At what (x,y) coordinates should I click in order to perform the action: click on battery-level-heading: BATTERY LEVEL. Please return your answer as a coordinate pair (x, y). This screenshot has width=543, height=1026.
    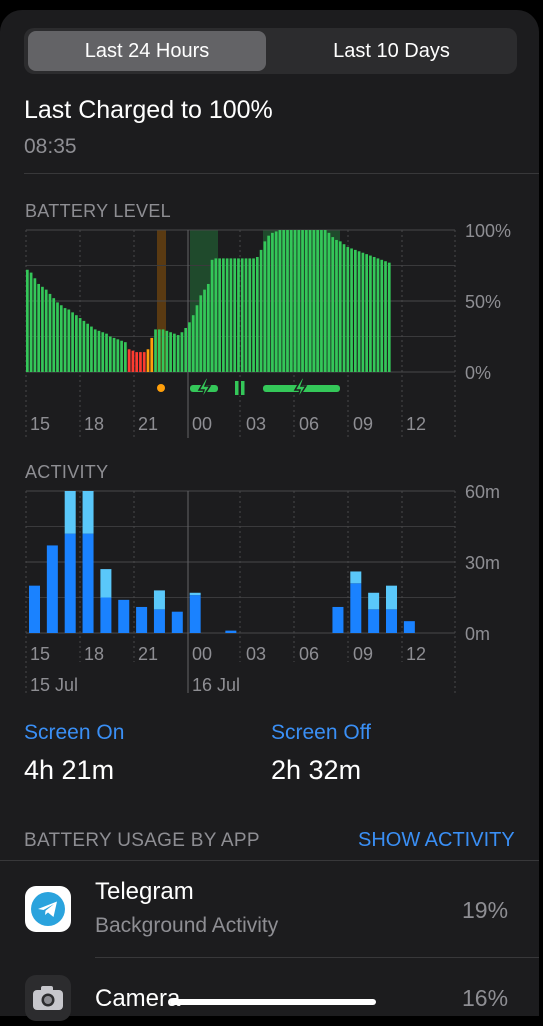
    Looking at the image, I should click on (98, 211).